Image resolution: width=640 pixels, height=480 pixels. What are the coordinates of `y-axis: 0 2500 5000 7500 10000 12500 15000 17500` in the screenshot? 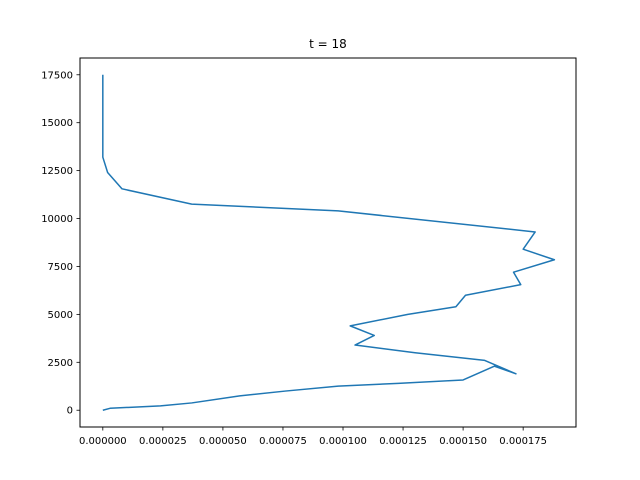 It's located at (60, 243).